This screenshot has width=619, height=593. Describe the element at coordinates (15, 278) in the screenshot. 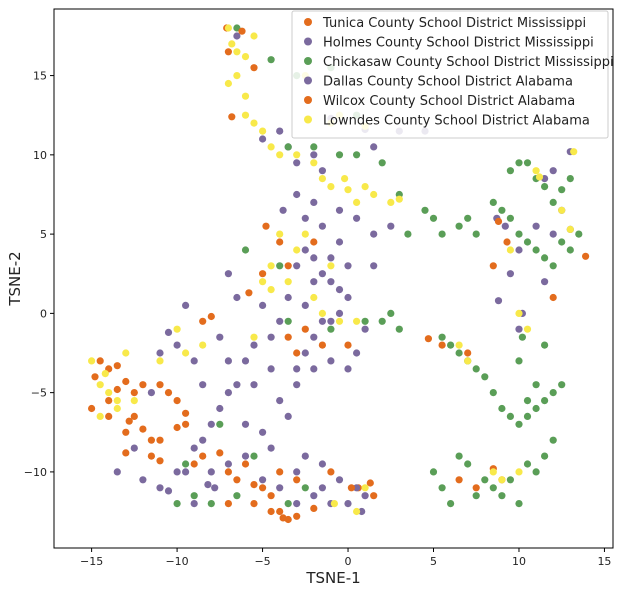

I see `y-axis-title: TSNE-2` at that location.